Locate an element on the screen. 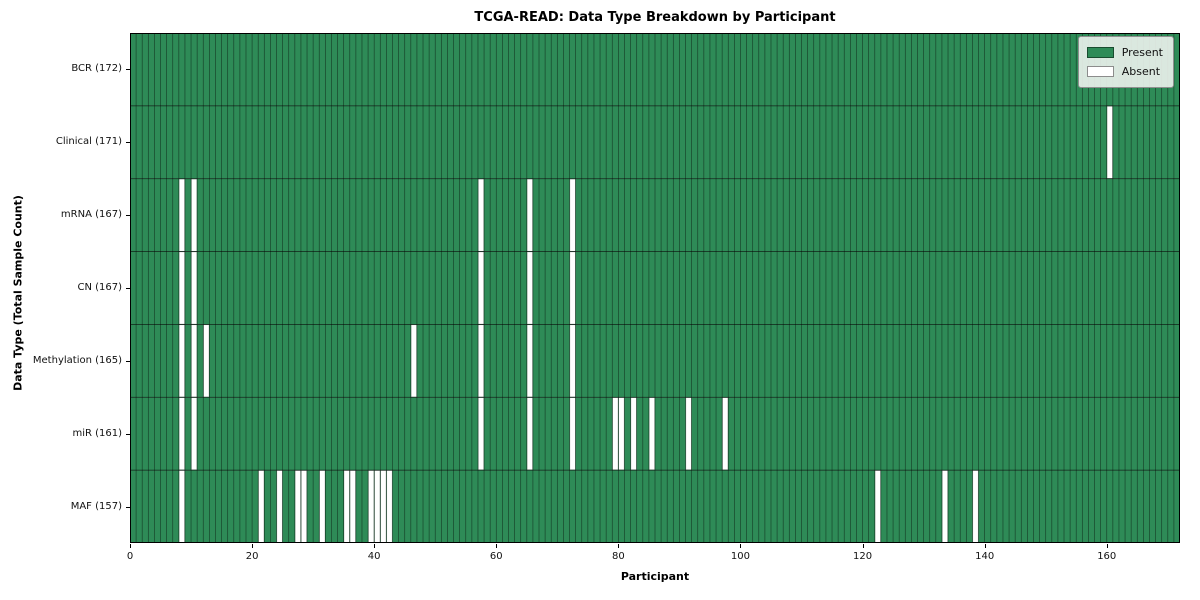 This screenshot has height=600, width=1200. x-tick-label: 0 is located at coordinates (130, 556).